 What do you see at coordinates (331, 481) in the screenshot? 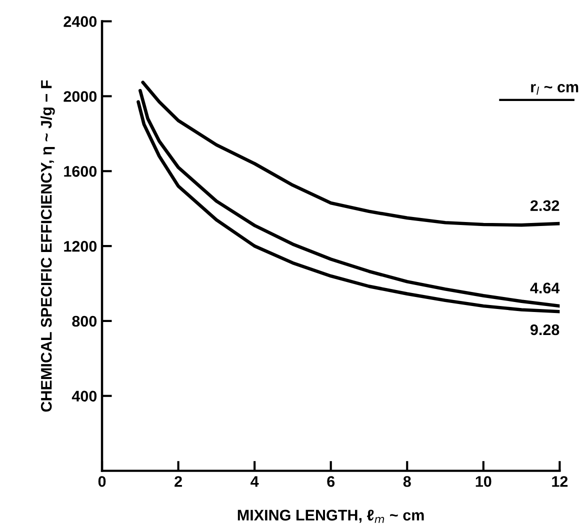
I see `x-tick-label: 6` at bounding box center [331, 481].